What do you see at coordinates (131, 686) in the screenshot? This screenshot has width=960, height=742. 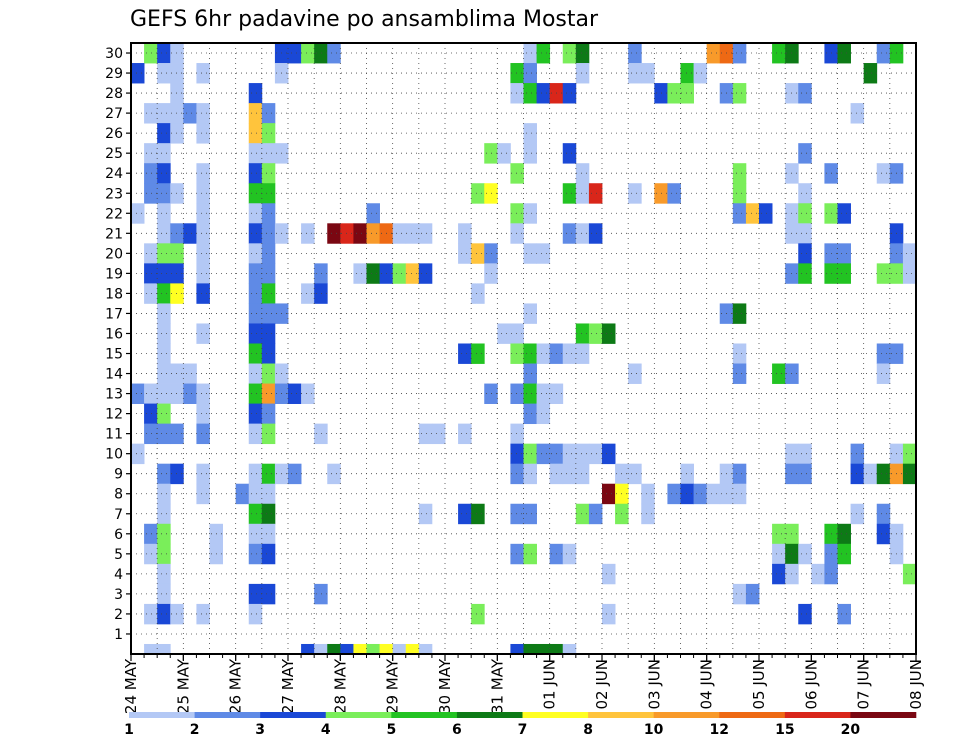 I see `x-tick-label: 24 MAY` at bounding box center [131, 686].